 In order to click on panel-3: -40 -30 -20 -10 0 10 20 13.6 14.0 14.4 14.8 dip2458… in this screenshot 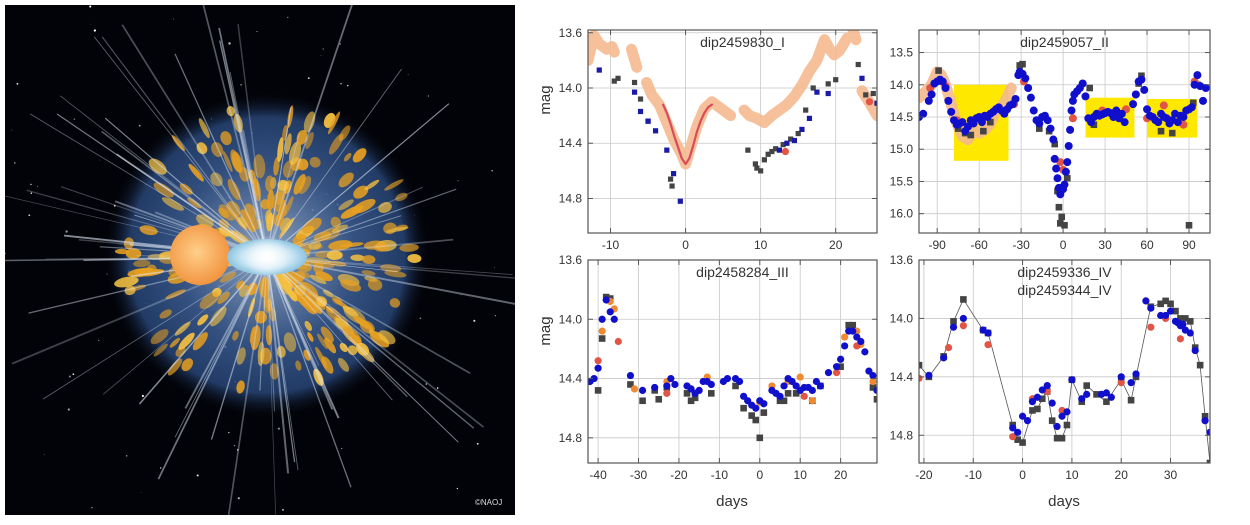, I will do `click(718, 367)`.